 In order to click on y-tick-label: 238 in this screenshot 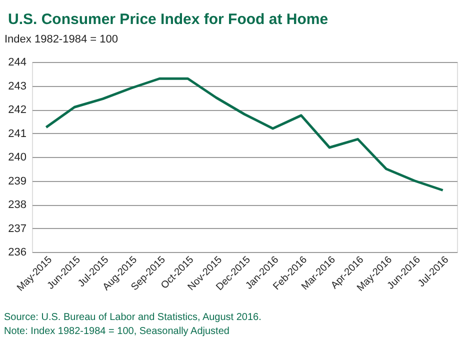, I will do `click(17, 205)`.